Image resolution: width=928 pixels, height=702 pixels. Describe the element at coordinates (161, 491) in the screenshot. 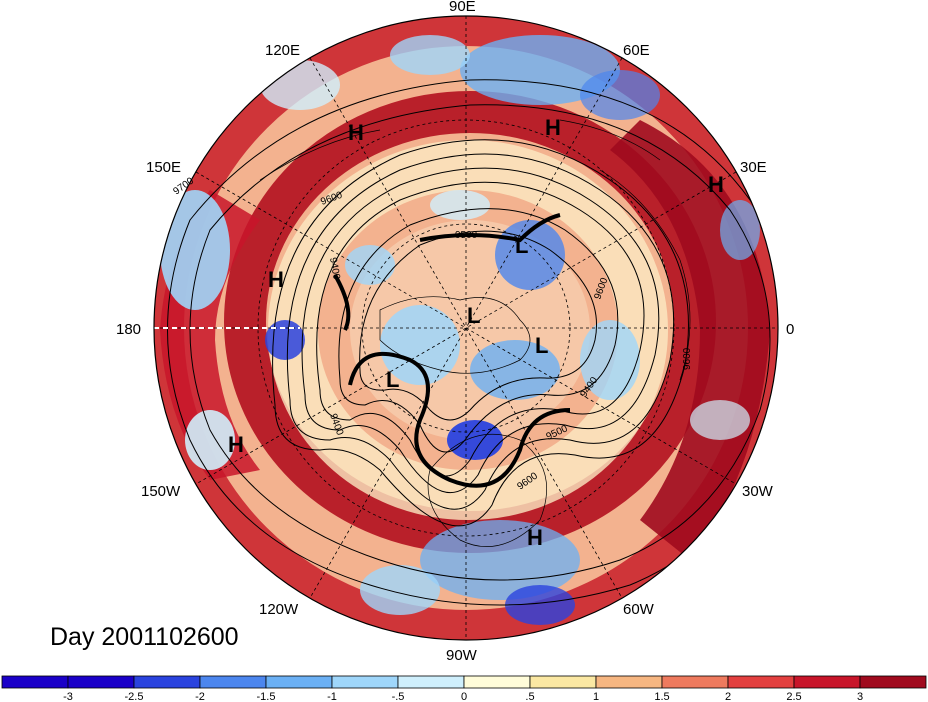

I see `lon-label-150w: 150W` at that location.